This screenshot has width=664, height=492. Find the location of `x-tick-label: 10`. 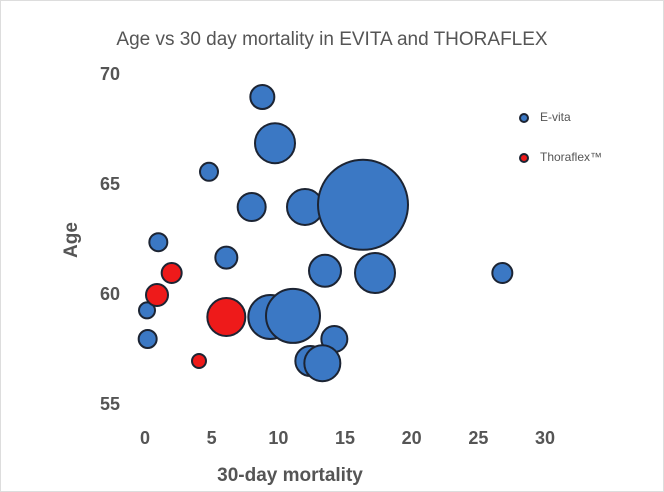

x-tick-label: 10 is located at coordinates (278, 438).